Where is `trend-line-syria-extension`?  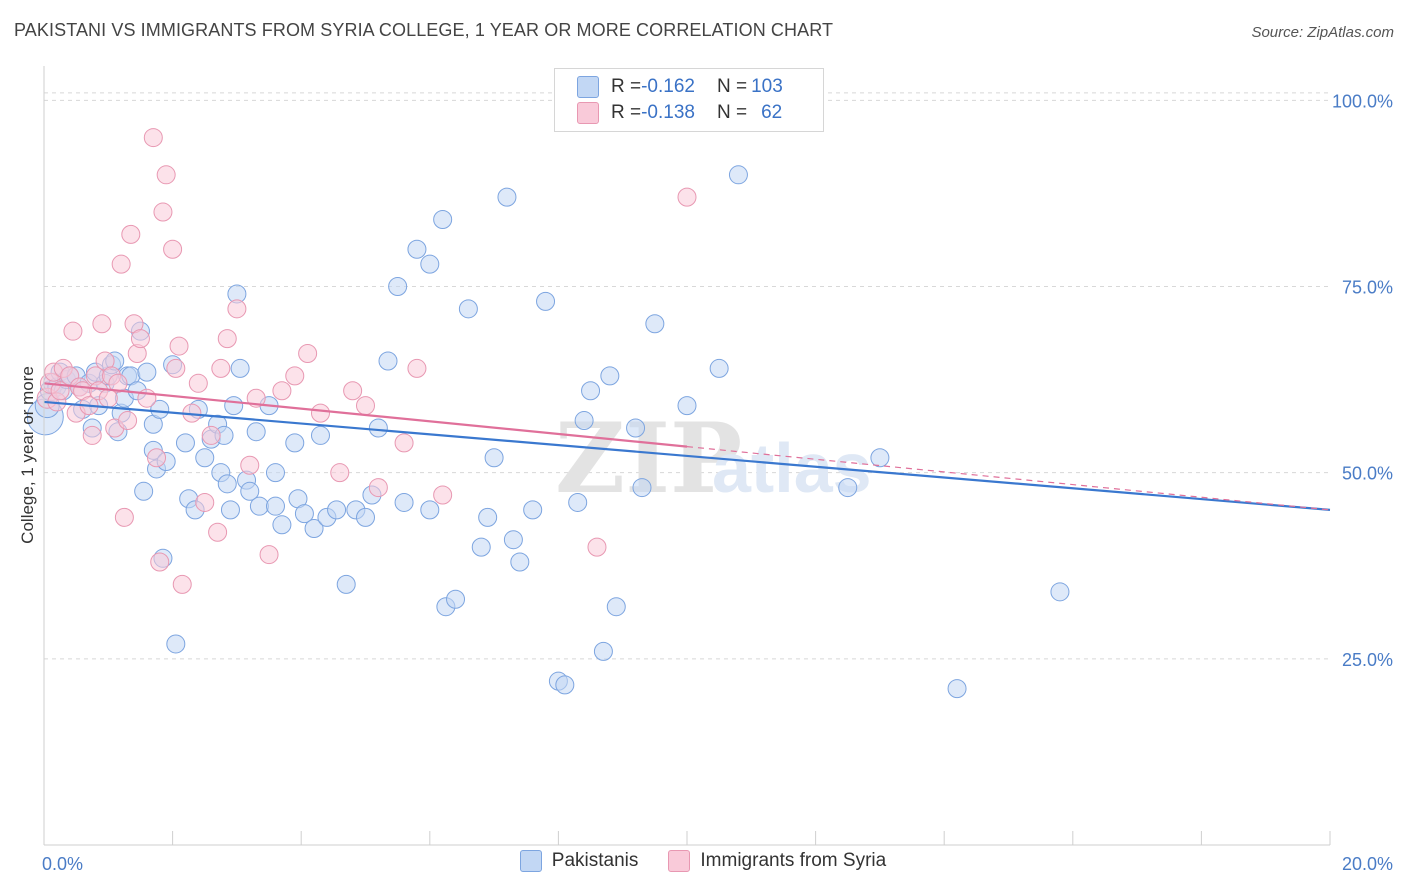
trend-line-syria-extension is located at coordinates (1008, 478).